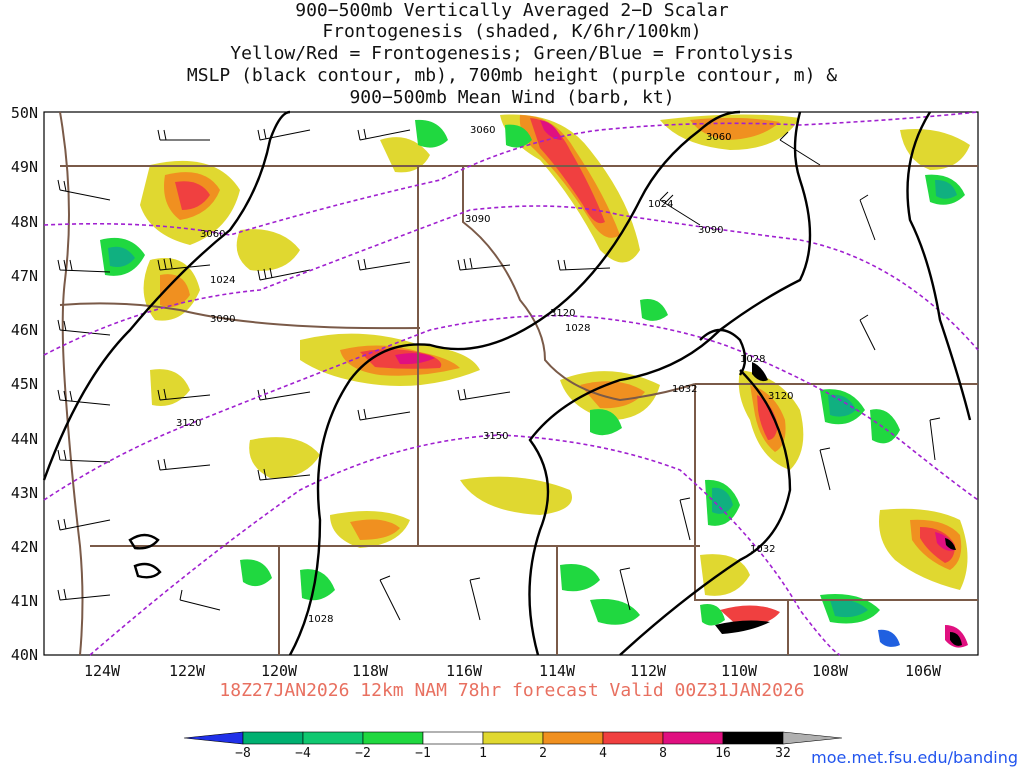 The image size is (1024, 768). What do you see at coordinates (370, 671) in the screenshot?
I see `lon-label: 118W` at bounding box center [370, 671].